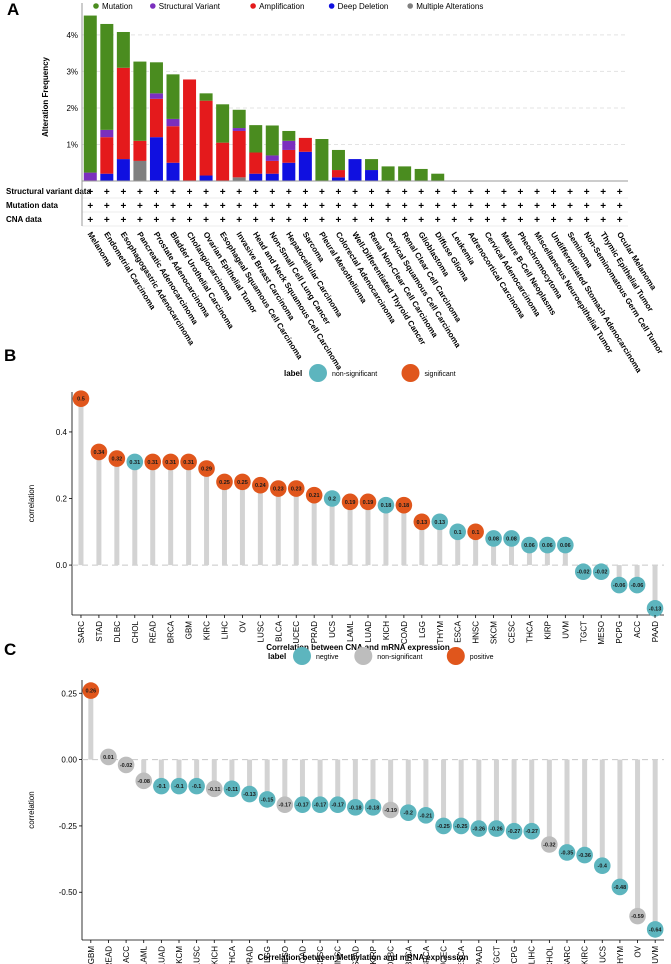  I want to click on data-label: 0.23, so click(278, 490).